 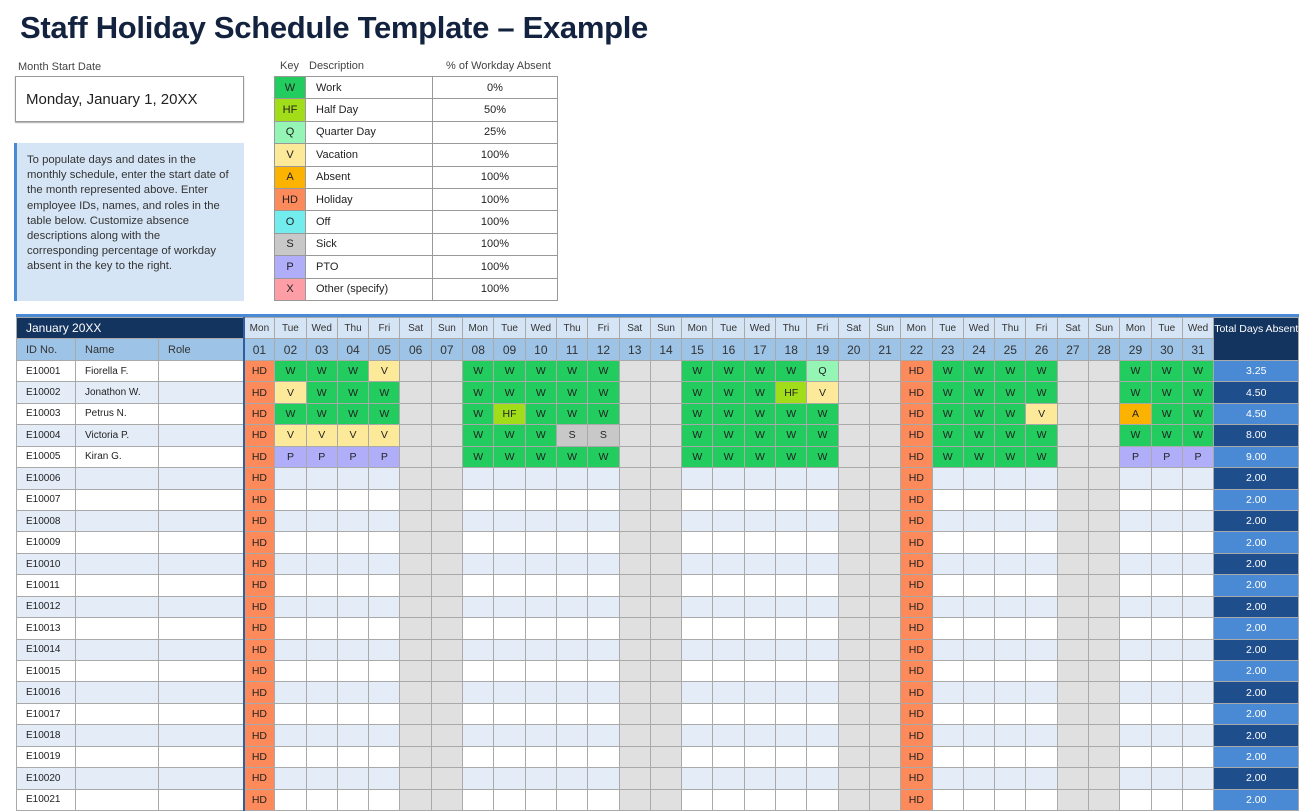 What do you see at coordinates (822, 371) in the screenshot?
I see `day-cell: Q` at bounding box center [822, 371].